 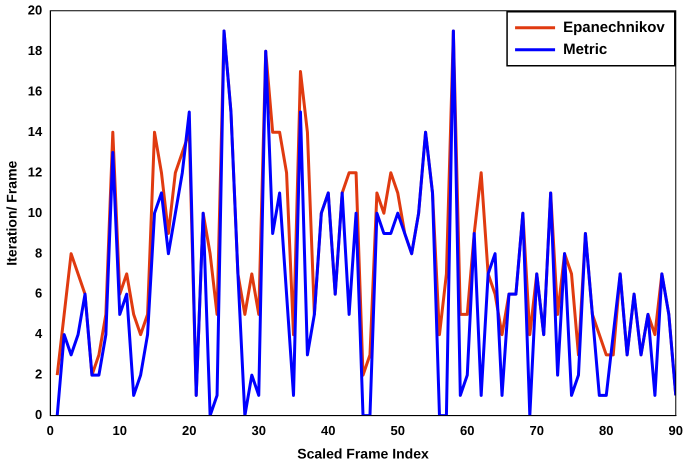 I want to click on x-tick-label: 10, so click(x=119, y=430).